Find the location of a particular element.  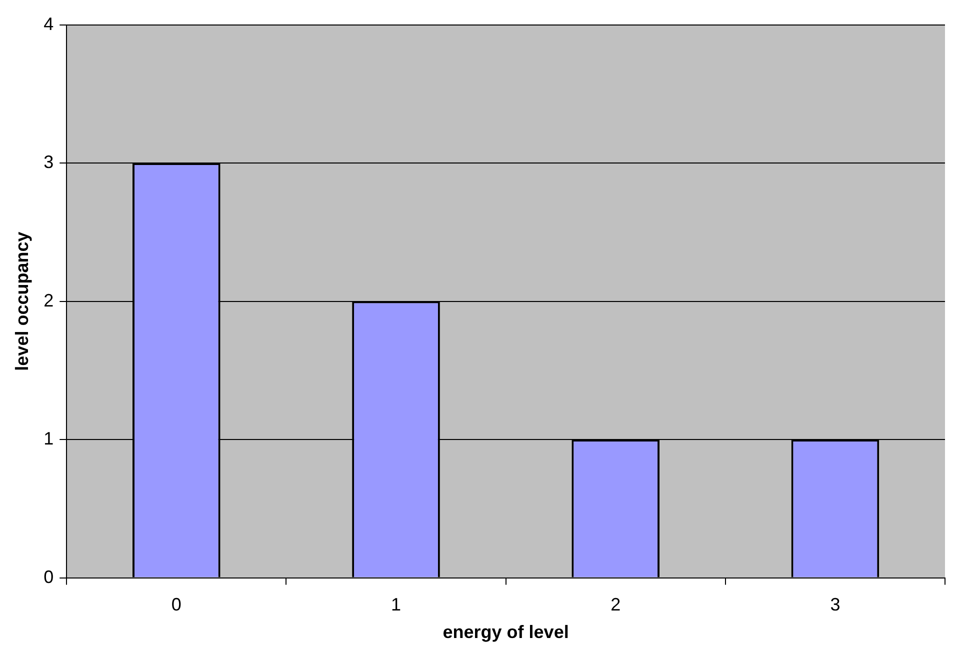

y-axis-title: level occupancy is located at coordinates (22, 301).